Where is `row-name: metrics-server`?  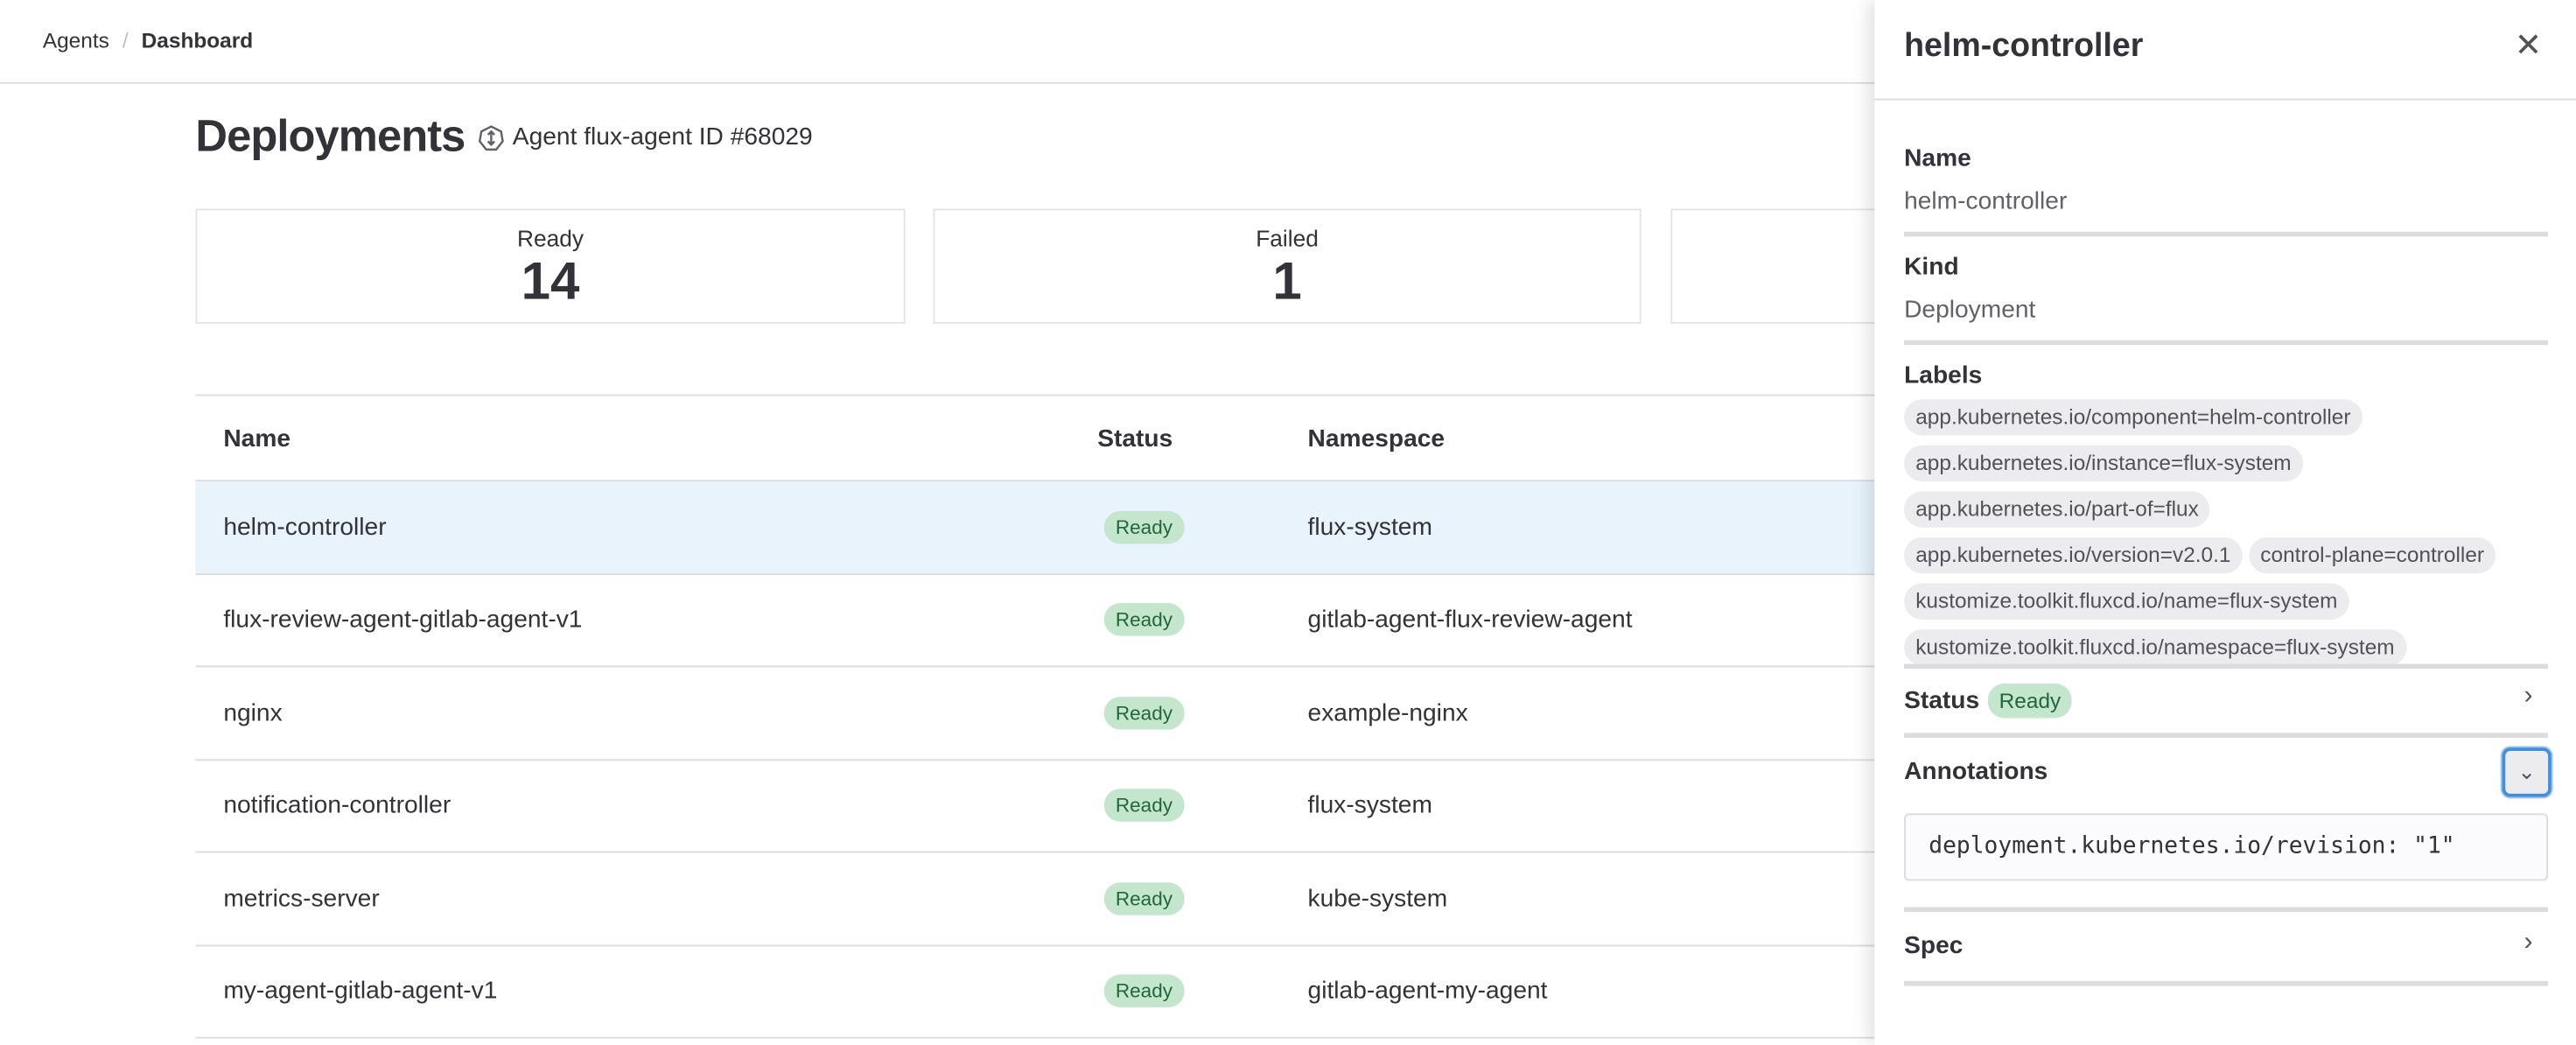
row-name: metrics-server is located at coordinates (301, 899).